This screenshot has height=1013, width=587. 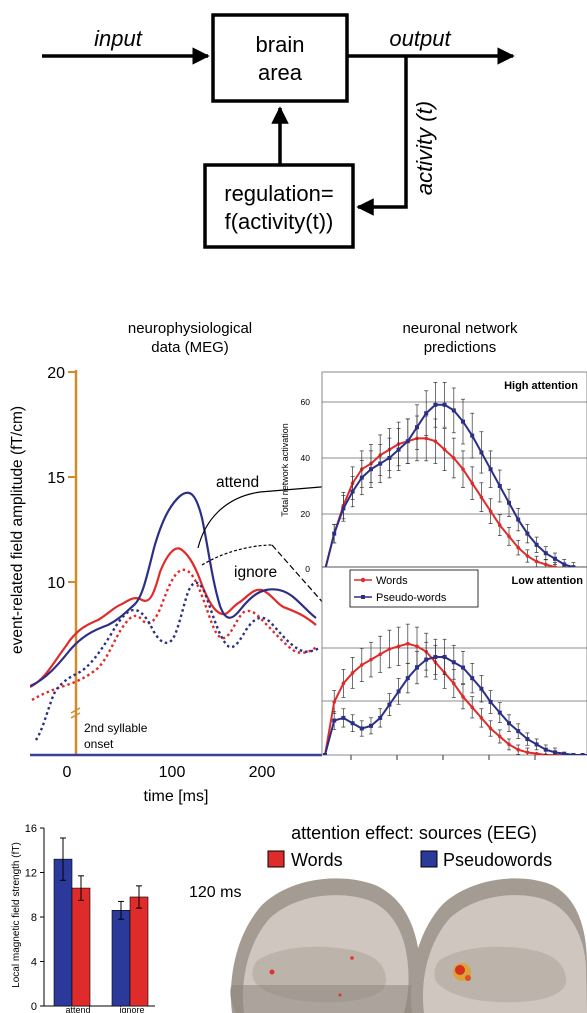 What do you see at coordinates (63, 932) in the screenshot?
I see `bar-attend-pseudowords` at bounding box center [63, 932].